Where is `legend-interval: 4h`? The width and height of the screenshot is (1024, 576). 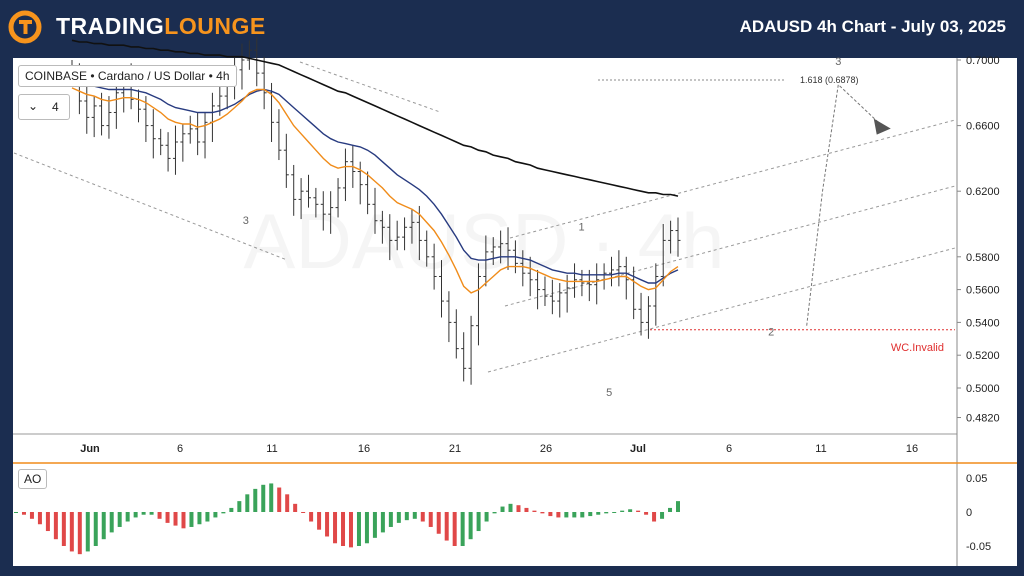 legend-interval: 4h is located at coordinates (223, 76).